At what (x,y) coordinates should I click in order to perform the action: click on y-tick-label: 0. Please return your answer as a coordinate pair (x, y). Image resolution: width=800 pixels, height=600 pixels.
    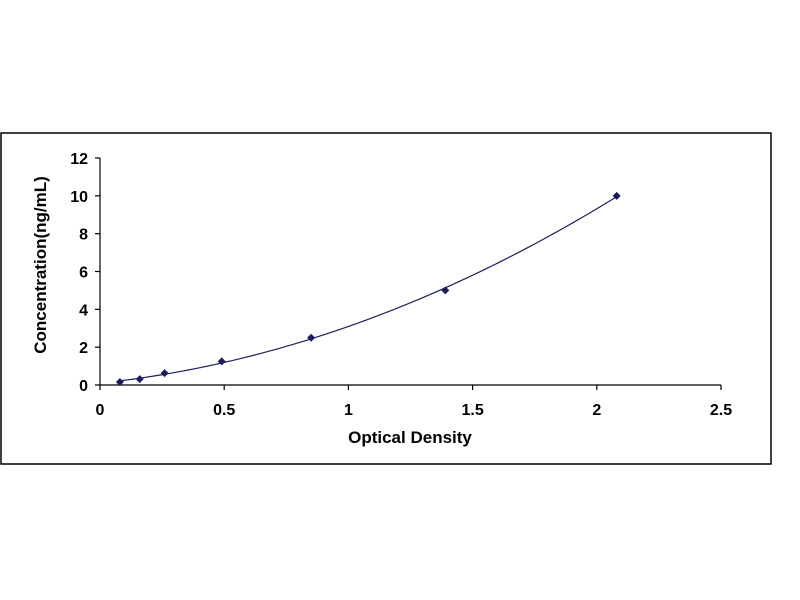
    Looking at the image, I should click on (83, 386).